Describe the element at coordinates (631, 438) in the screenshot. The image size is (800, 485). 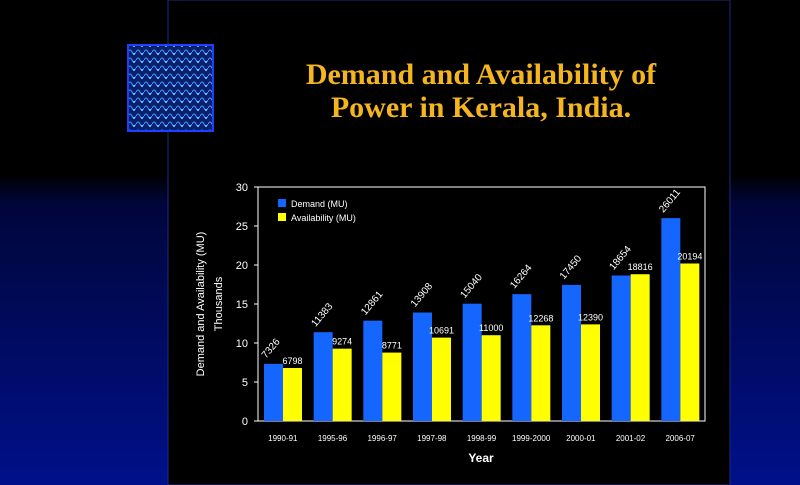
I see `x-tick-label: 2001-02` at that location.